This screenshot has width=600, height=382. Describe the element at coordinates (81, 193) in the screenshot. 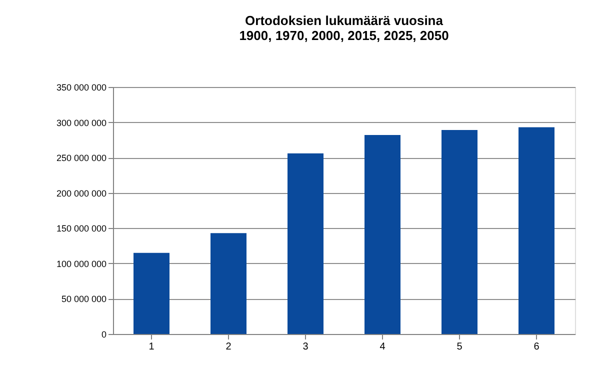

I see `y-tick-label: 200 000 000` at that location.